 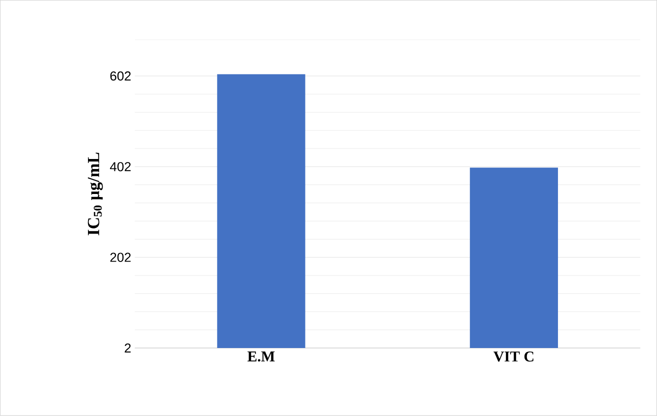 I want to click on y-tick-label: 202, so click(x=120, y=257).